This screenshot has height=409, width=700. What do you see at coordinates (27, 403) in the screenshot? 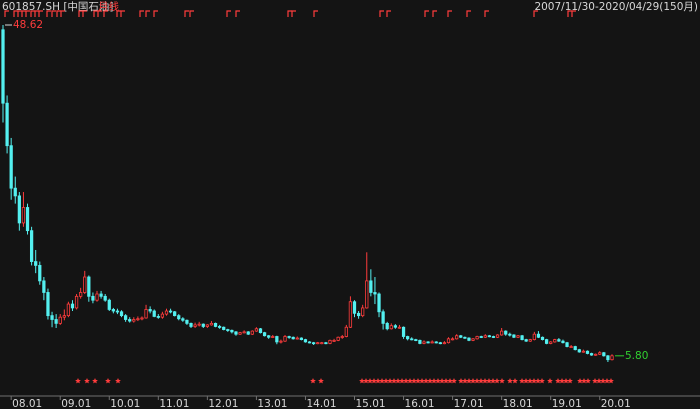
I see `x-tick-label: 08.01` at bounding box center [27, 403].